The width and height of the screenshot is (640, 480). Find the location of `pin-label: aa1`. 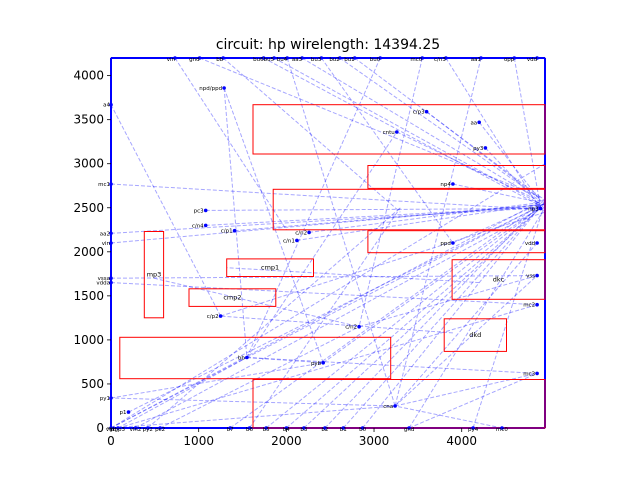

pin-label: aa1 is located at coordinates (476, 60).